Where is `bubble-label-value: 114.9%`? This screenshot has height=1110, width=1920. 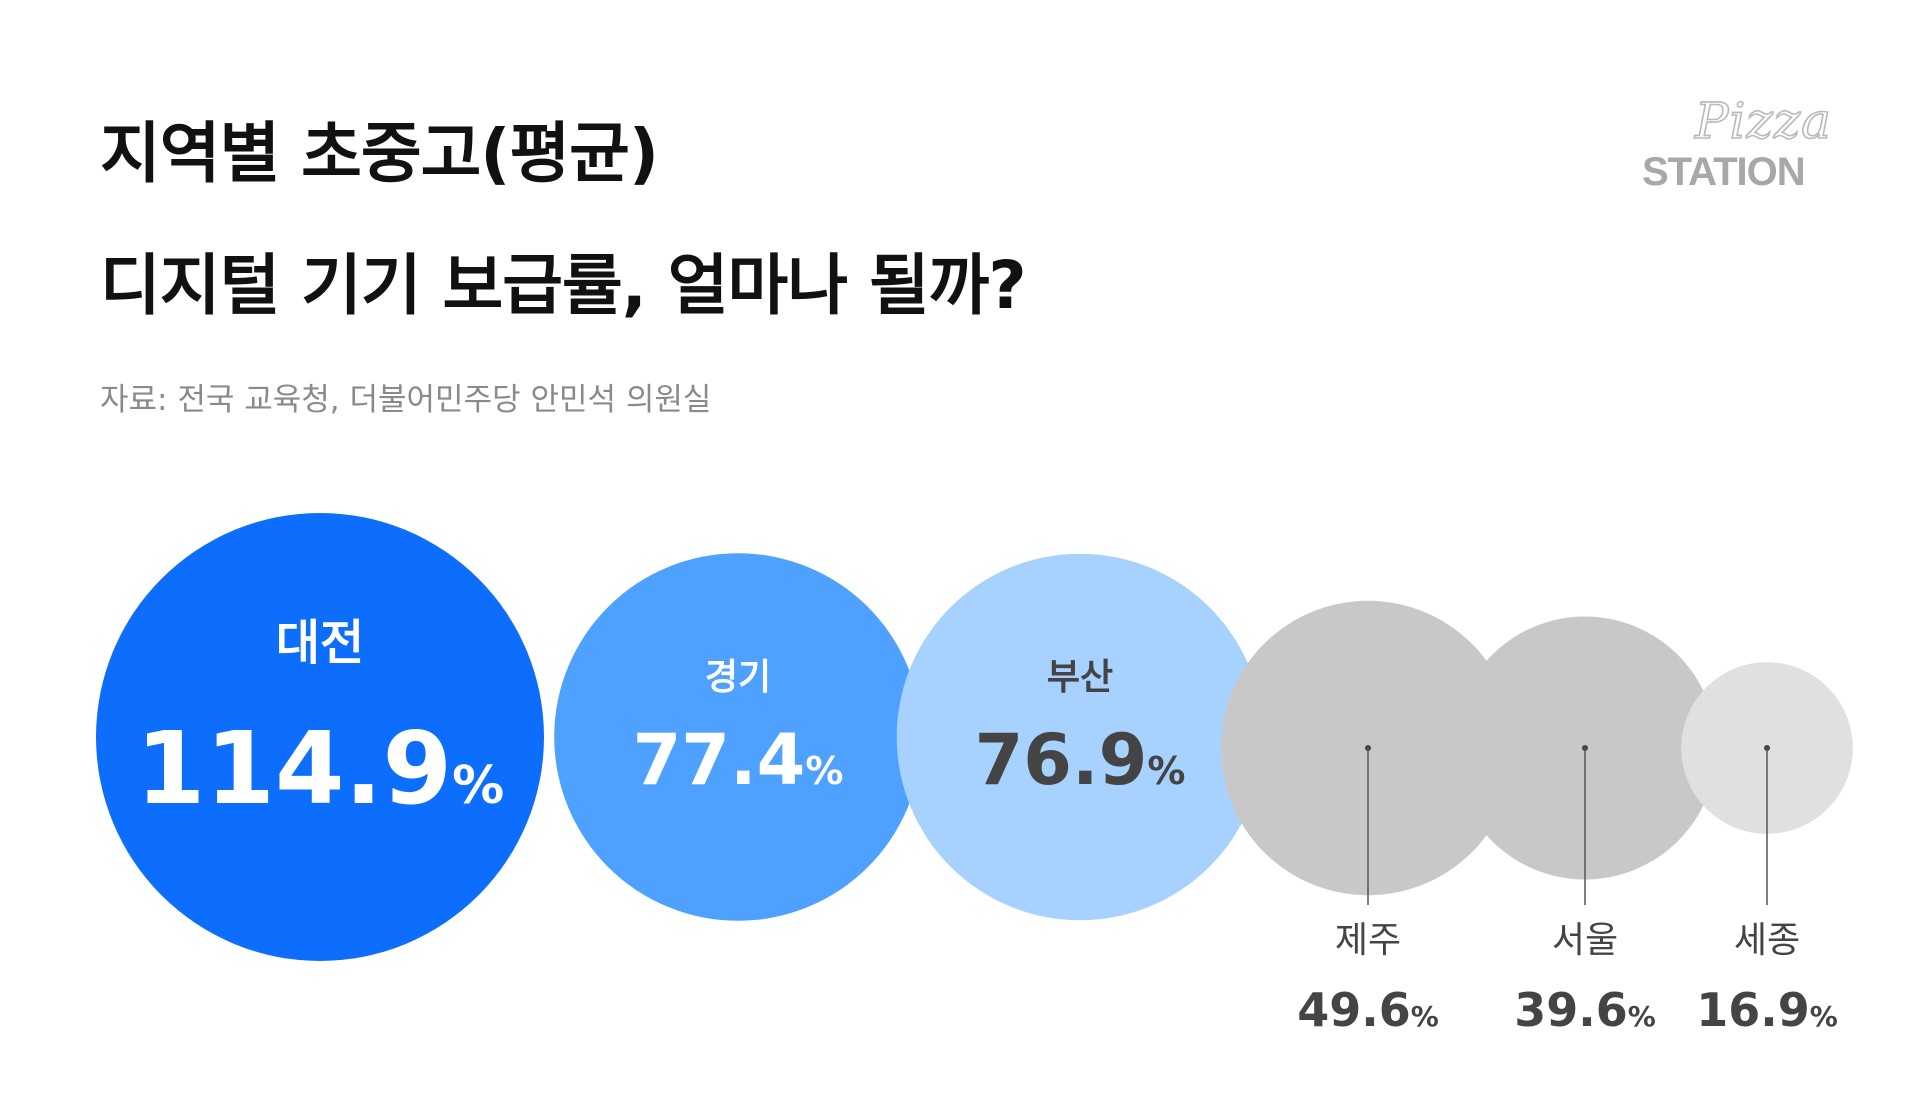 bubble-label-value: 114.9% is located at coordinates (320, 768).